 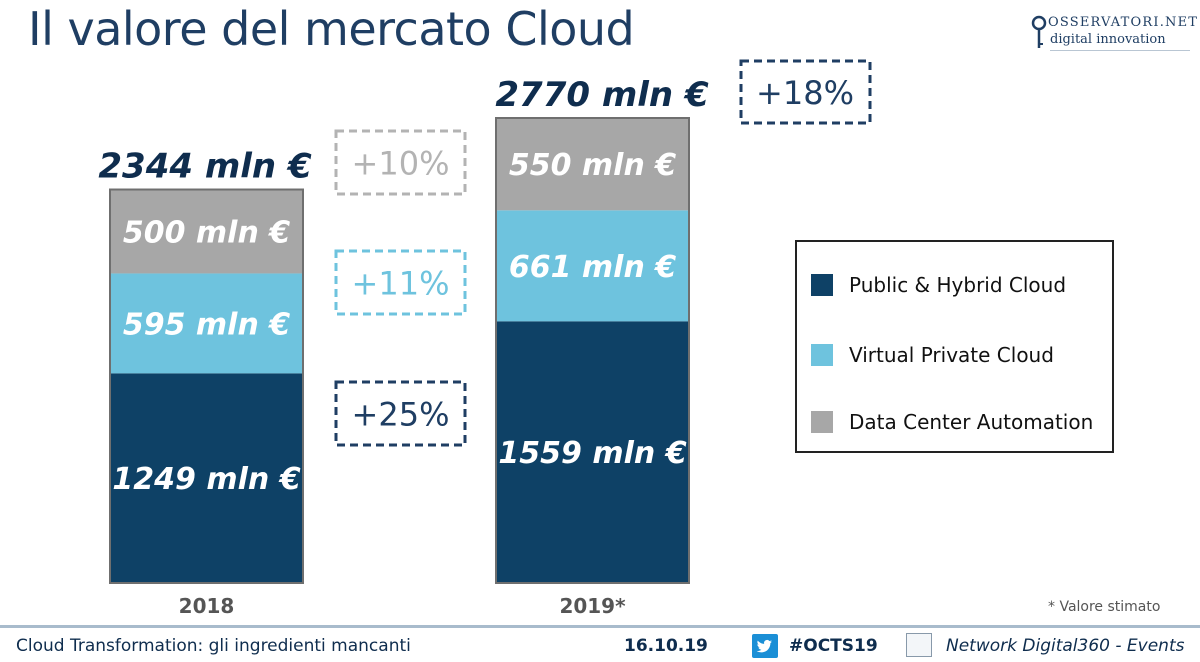 What do you see at coordinates (822, 422) in the screenshot?
I see `legend-swatch-data-center` at bounding box center [822, 422].